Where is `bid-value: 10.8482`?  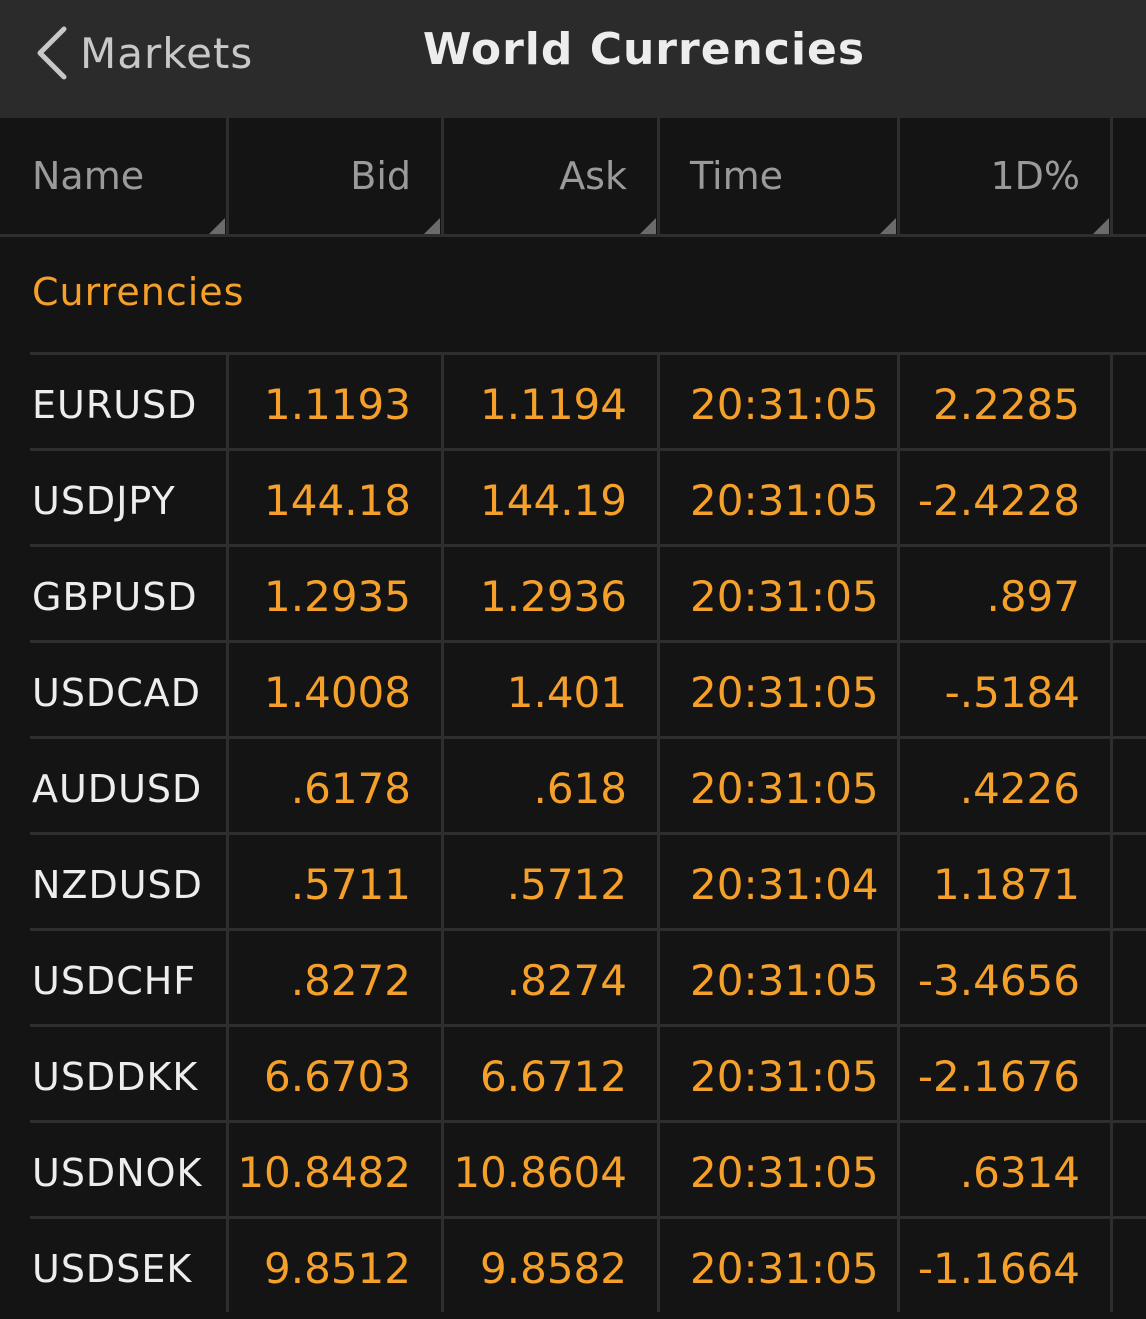
bid-value: 10.8482 is located at coordinates (336, 1169).